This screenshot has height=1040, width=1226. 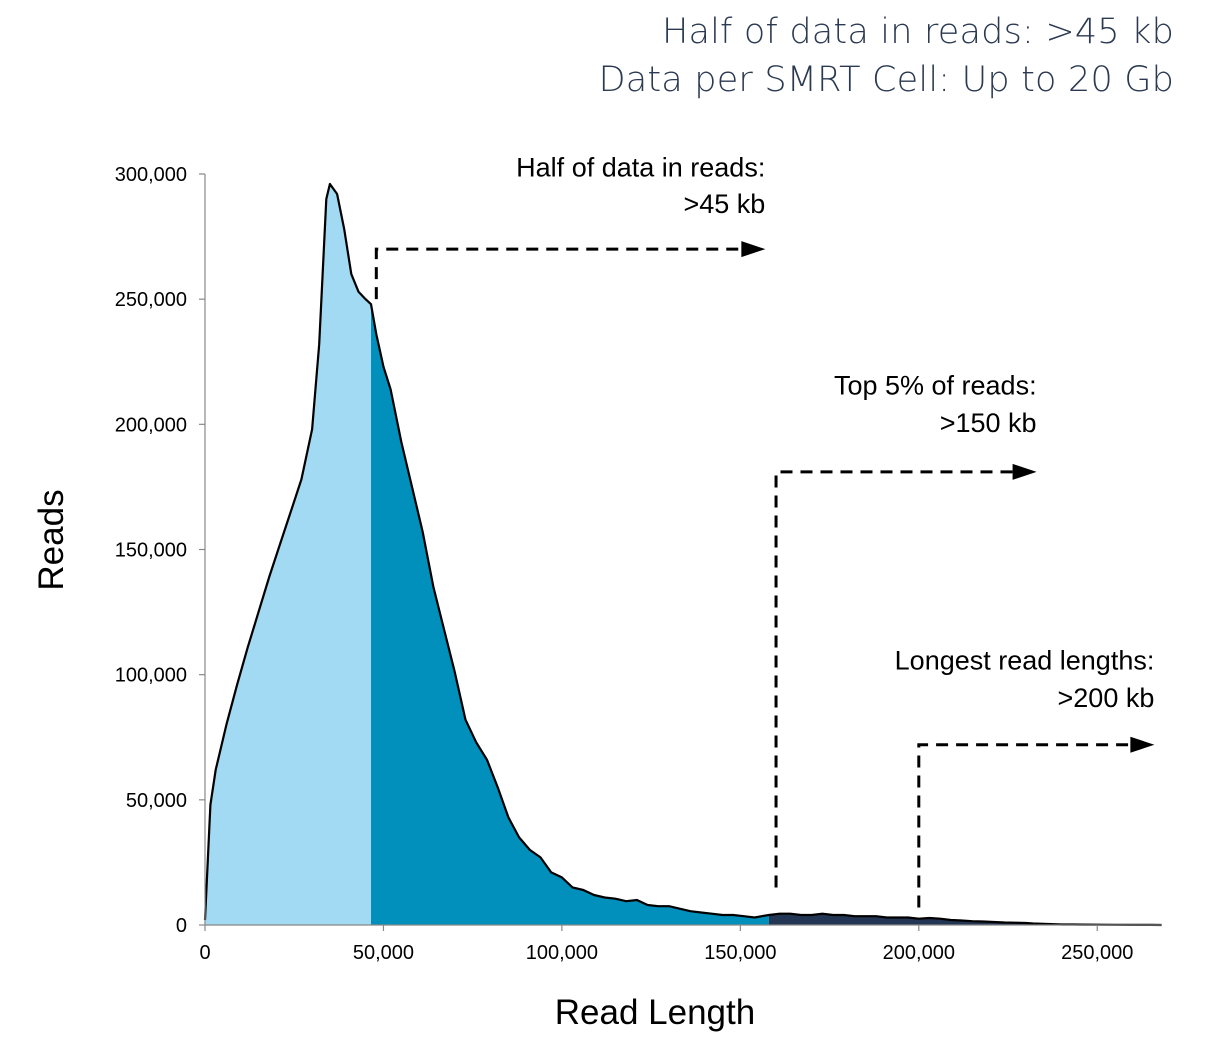 I want to click on y-tick-label: 150,000, so click(x=151, y=551).